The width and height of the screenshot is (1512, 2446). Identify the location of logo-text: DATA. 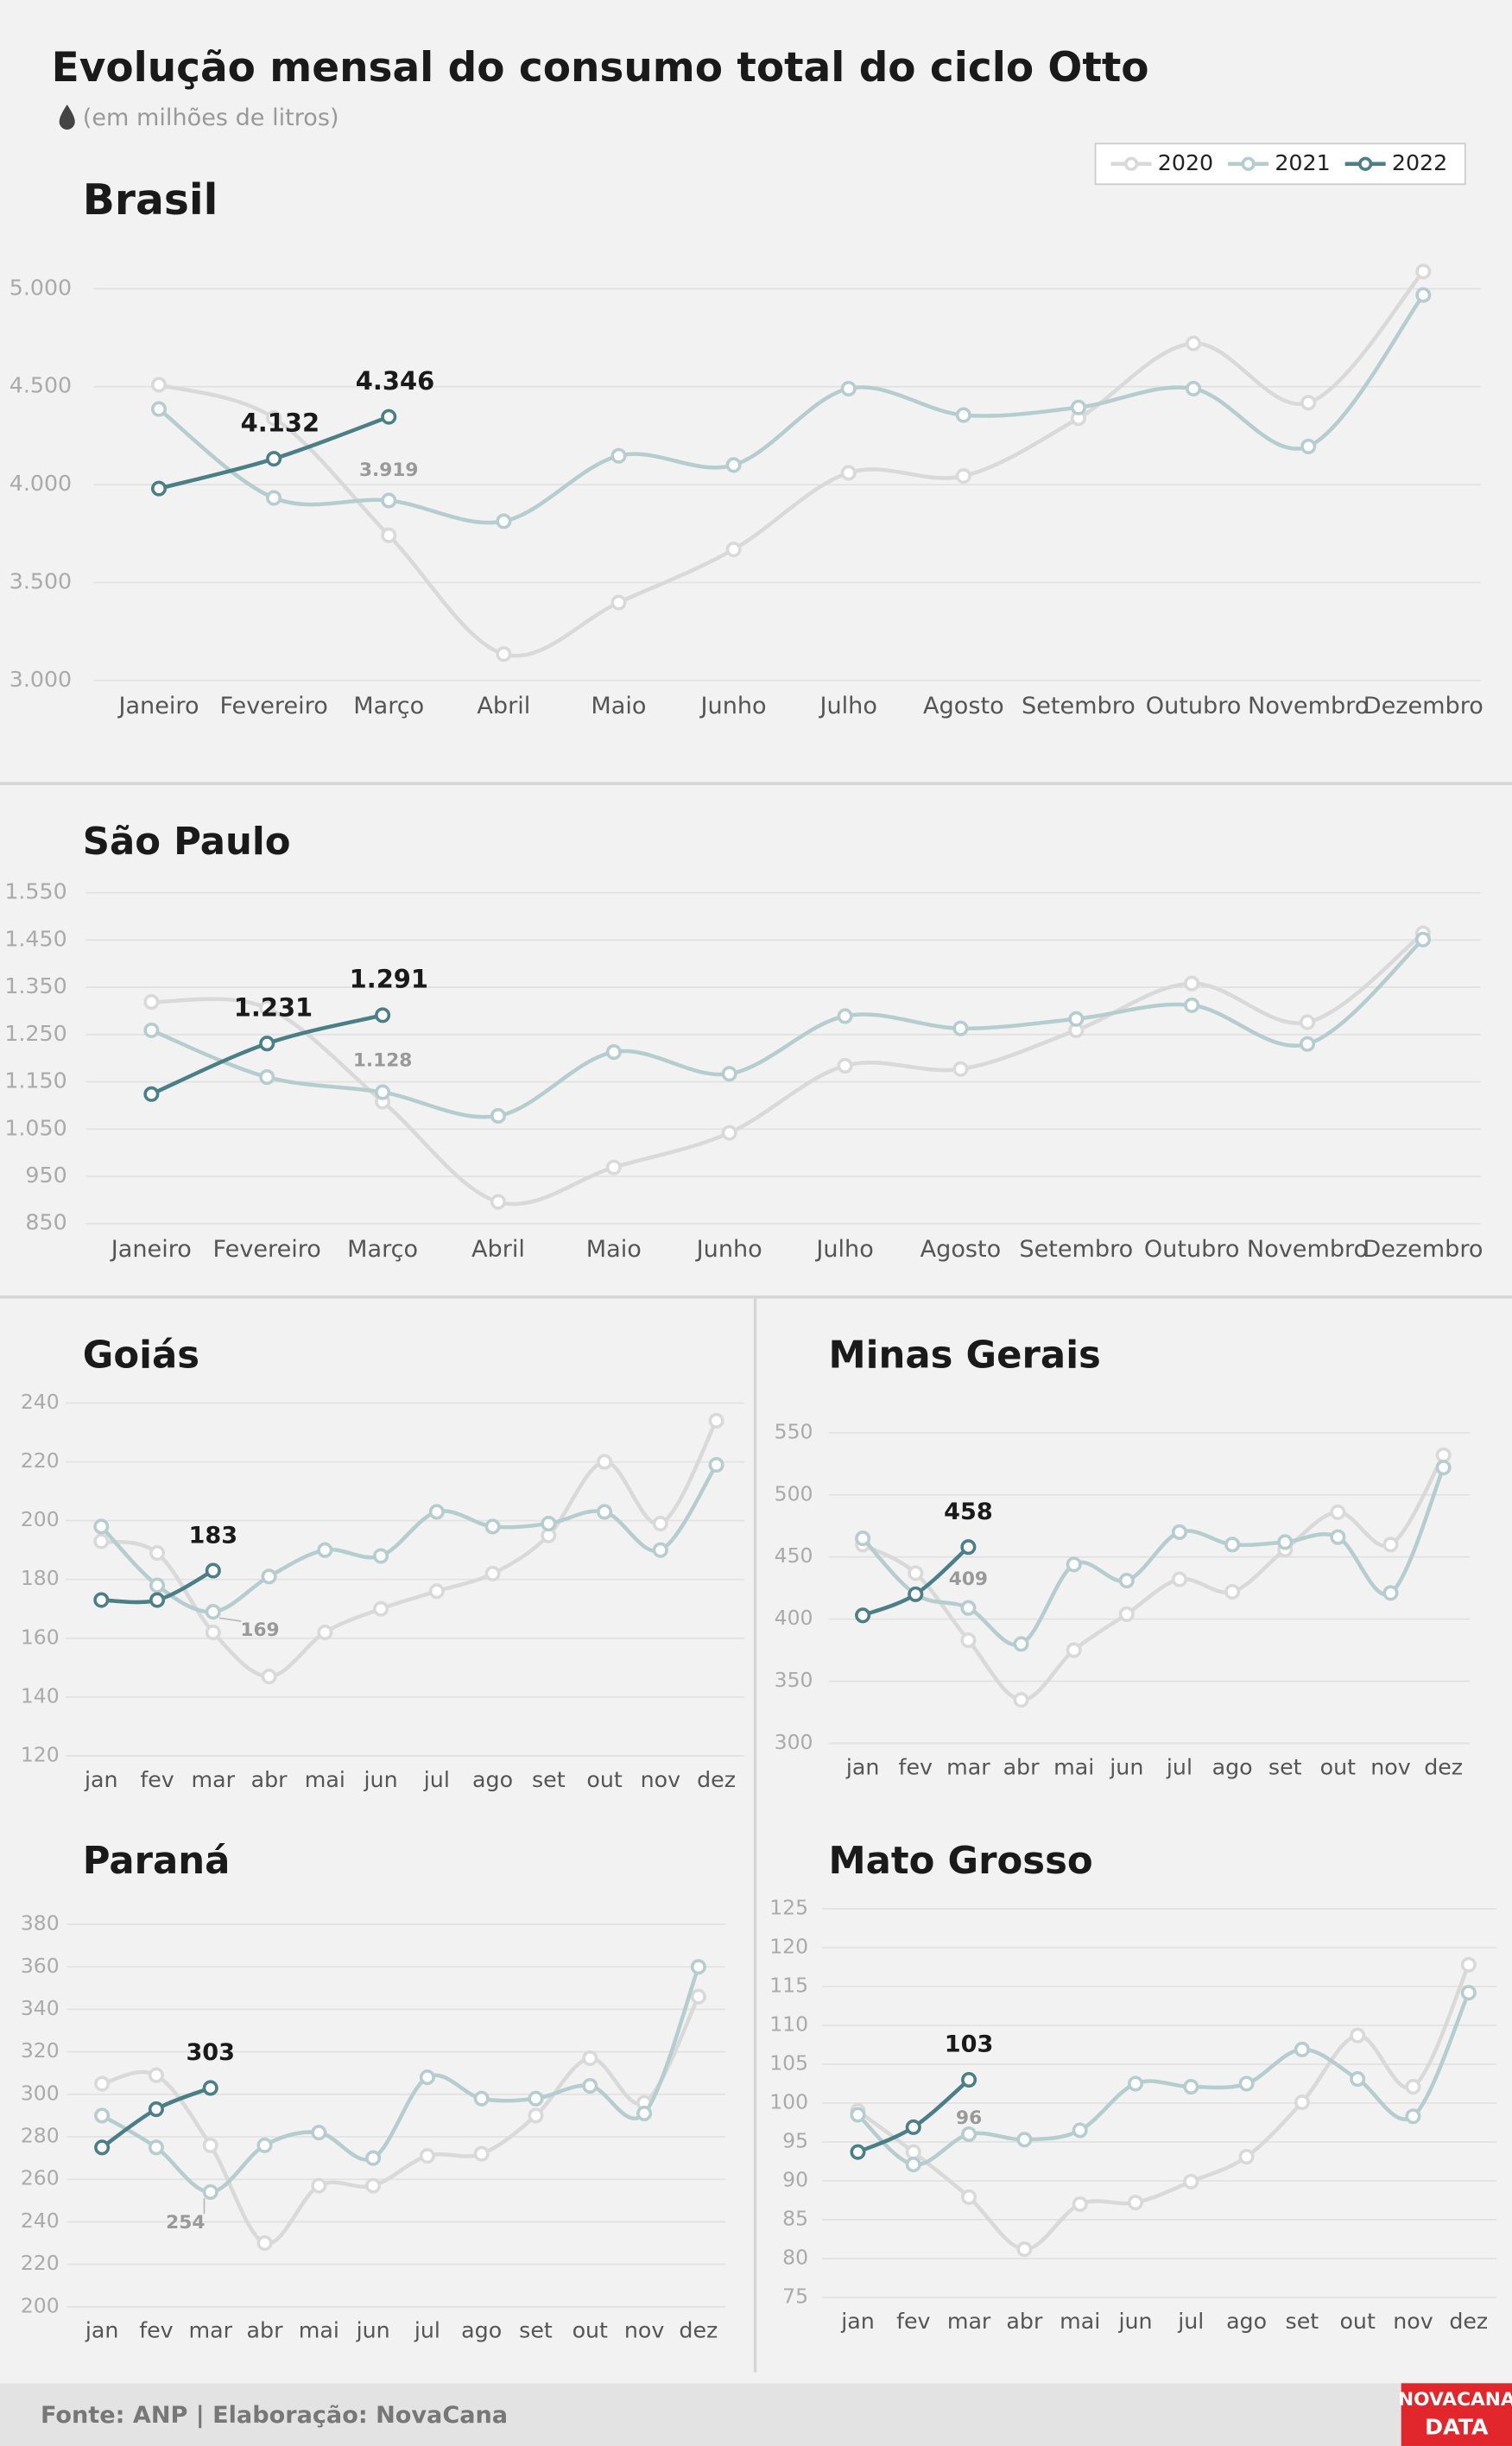
(1457, 2427).